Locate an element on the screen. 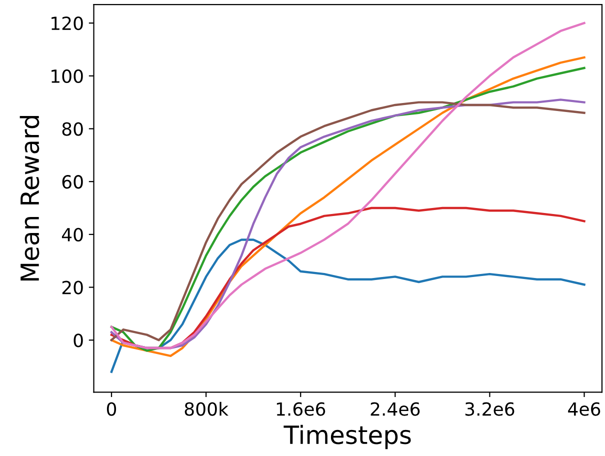  y-tick-label: 40 is located at coordinates (72, 235).